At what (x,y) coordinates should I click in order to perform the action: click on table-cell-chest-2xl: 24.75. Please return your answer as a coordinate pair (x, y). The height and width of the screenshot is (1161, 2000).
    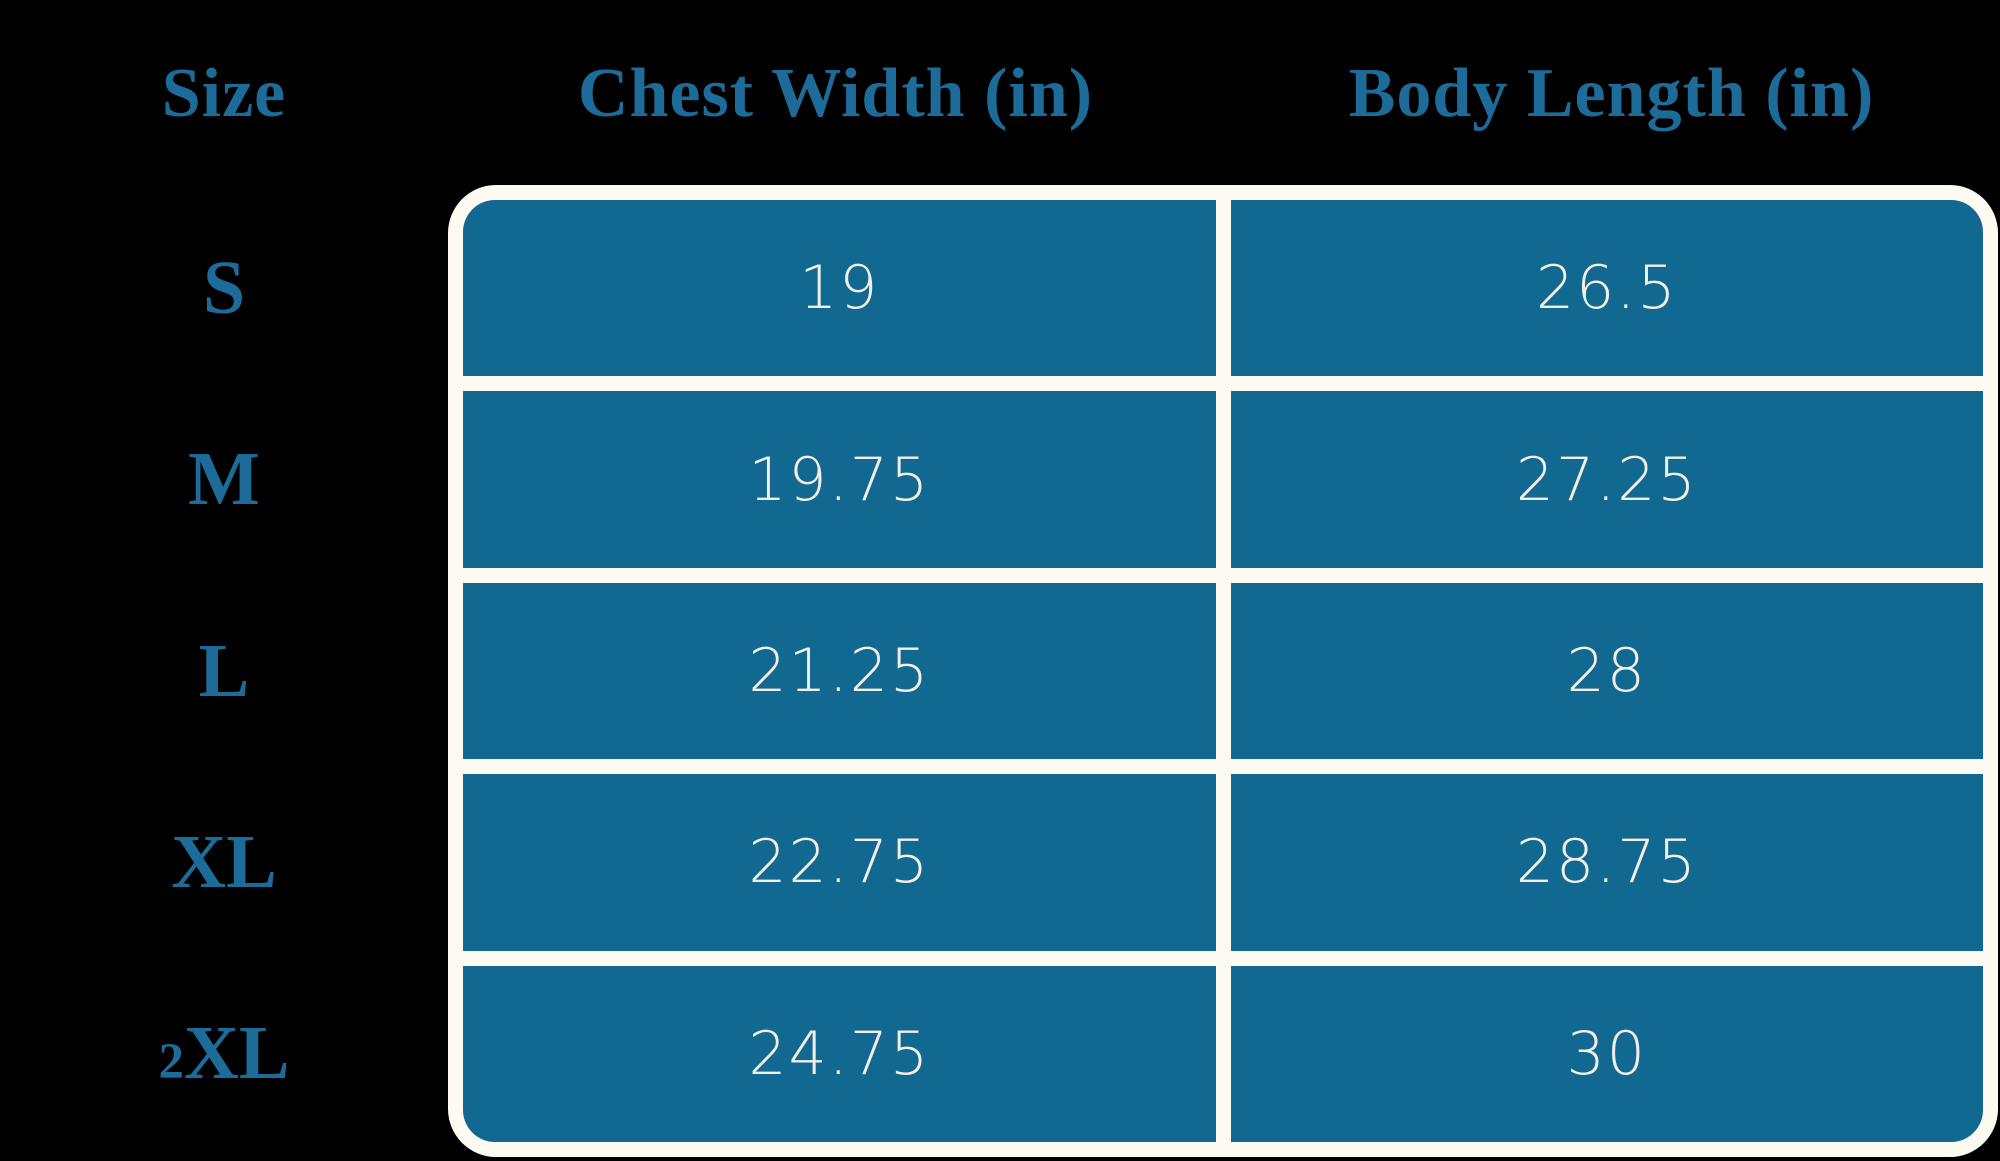
    Looking at the image, I should click on (839, 1053).